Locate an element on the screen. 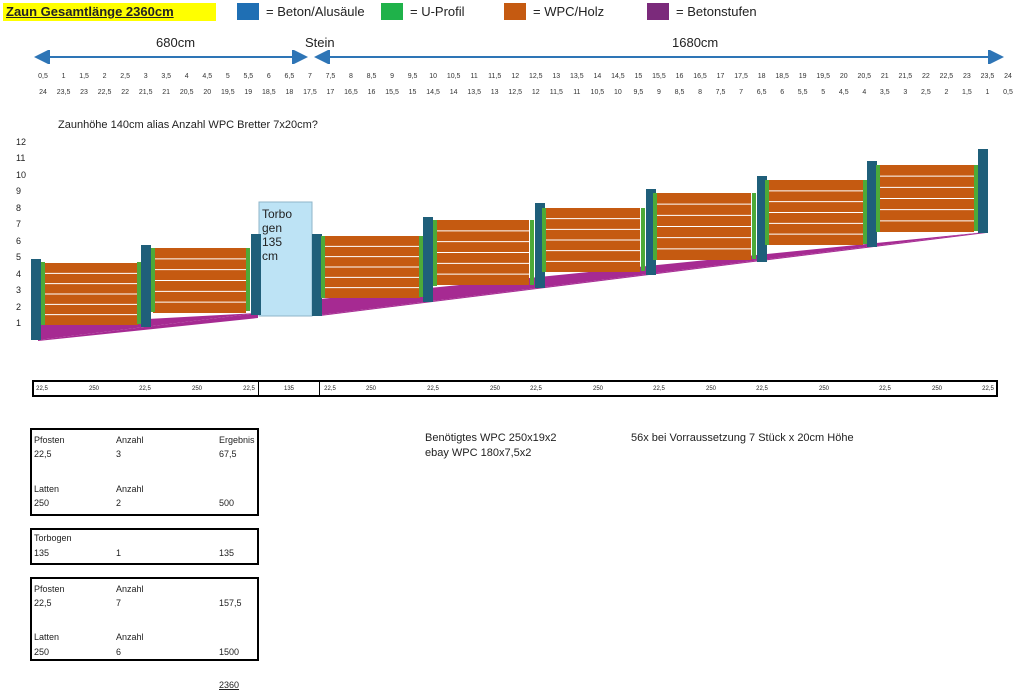 The height and width of the screenshot is (690, 1024). scale-tick-bottom: 15 is located at coordinates (412, 92).